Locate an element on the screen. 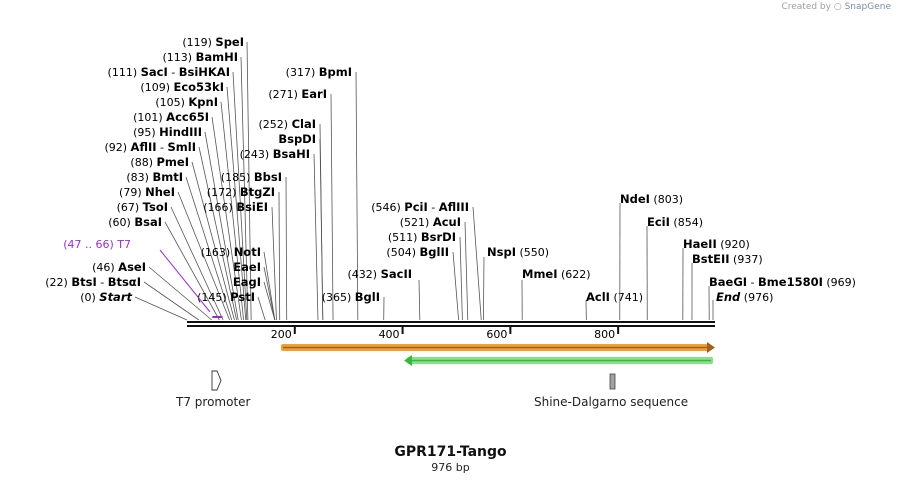 The image size is (901, 484). site-label-psti: (145) PstI is located at coordinates (226, 297).